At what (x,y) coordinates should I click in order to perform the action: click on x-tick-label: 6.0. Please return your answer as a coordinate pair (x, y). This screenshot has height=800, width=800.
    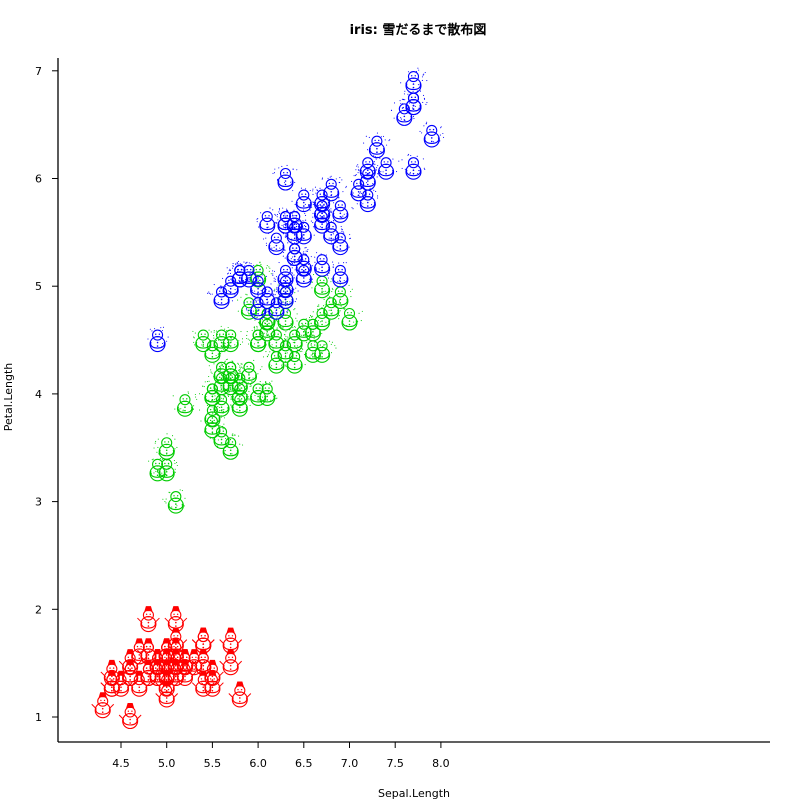
    Looking at the image, I should click on (258, 763).